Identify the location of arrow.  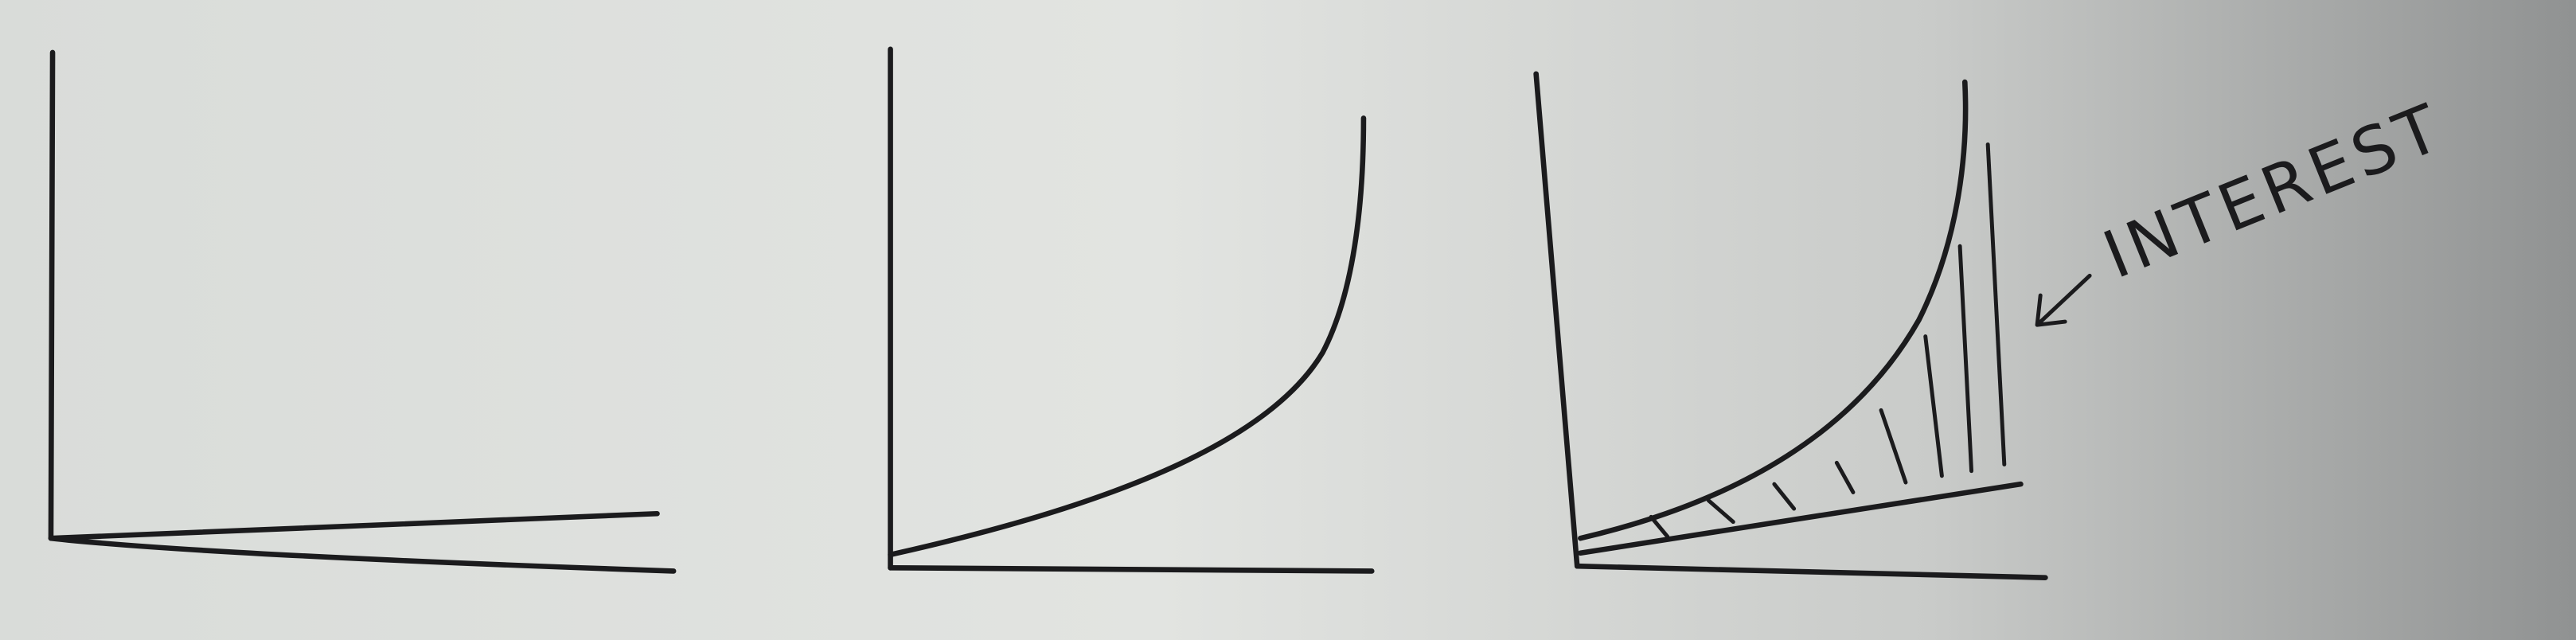
(2063, 300).